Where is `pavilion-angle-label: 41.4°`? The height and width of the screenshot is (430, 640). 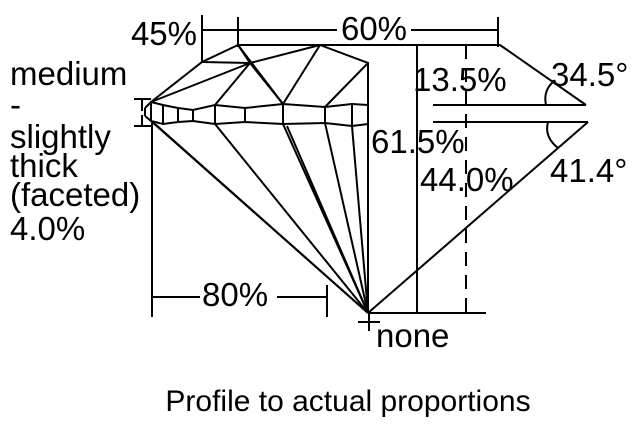
pavilion-angle-label: 41.4° is located at coordinates (588, 170).